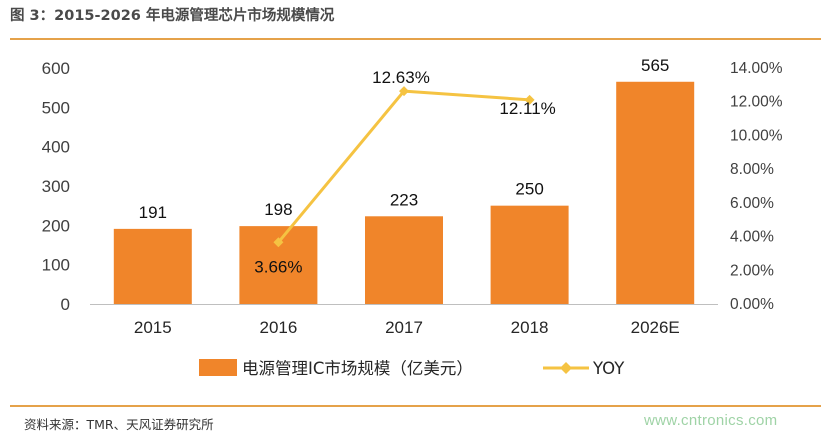 This screenshot has width=831, height=439. What do you see at coordinates (752, 304) in the screenshot?
I see `y2-tick-label: 0.00%` at bounding box center [752, 304].